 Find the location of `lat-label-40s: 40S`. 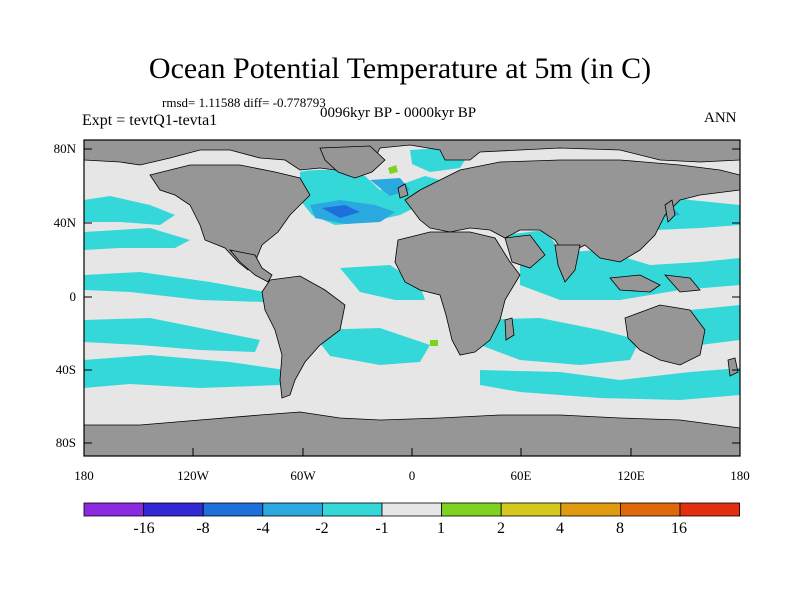

lat-label-40s: 40S is located at coordinates (65, 369).